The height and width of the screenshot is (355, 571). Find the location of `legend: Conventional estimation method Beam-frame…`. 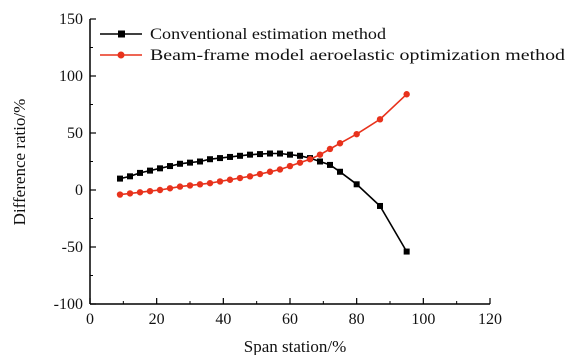

legend: Conventional estimation method Beam-frame… is located at coordinates (332, 45).